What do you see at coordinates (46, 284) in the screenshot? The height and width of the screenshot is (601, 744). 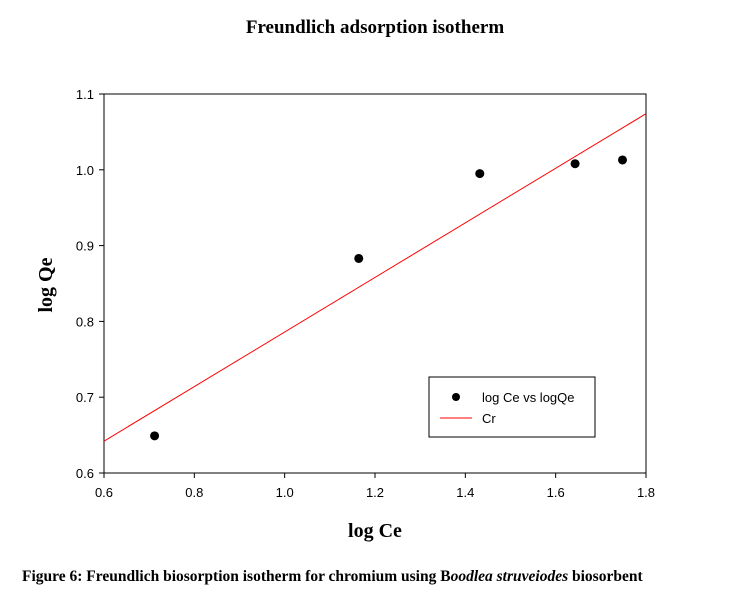 I see `y-axis-label: log Qe` at bounding box center [46, 284].